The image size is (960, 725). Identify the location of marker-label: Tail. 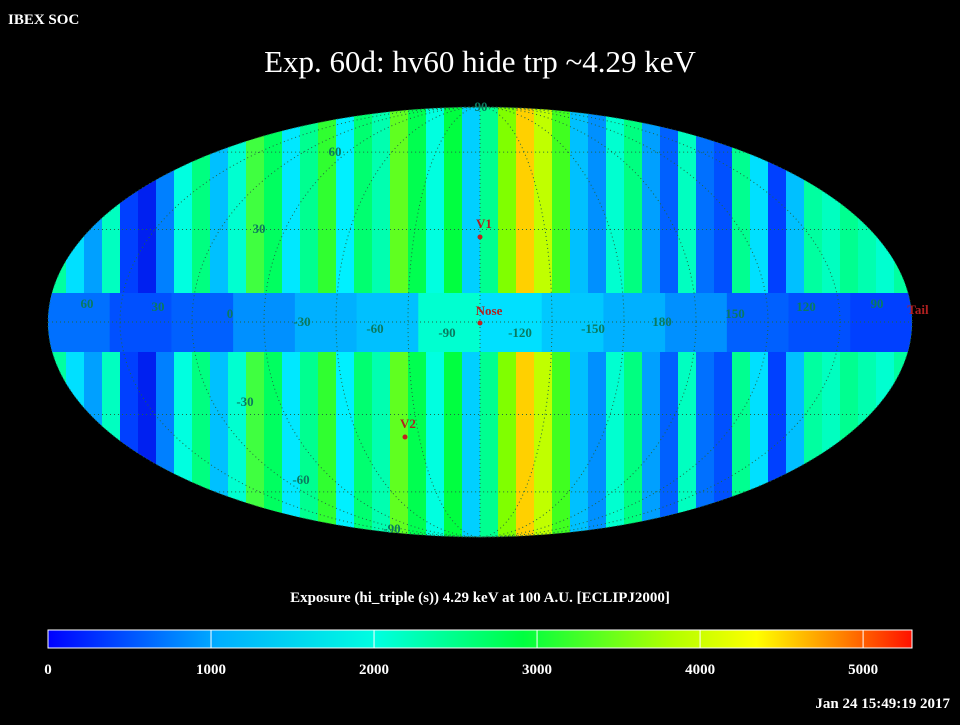
(918, 309).